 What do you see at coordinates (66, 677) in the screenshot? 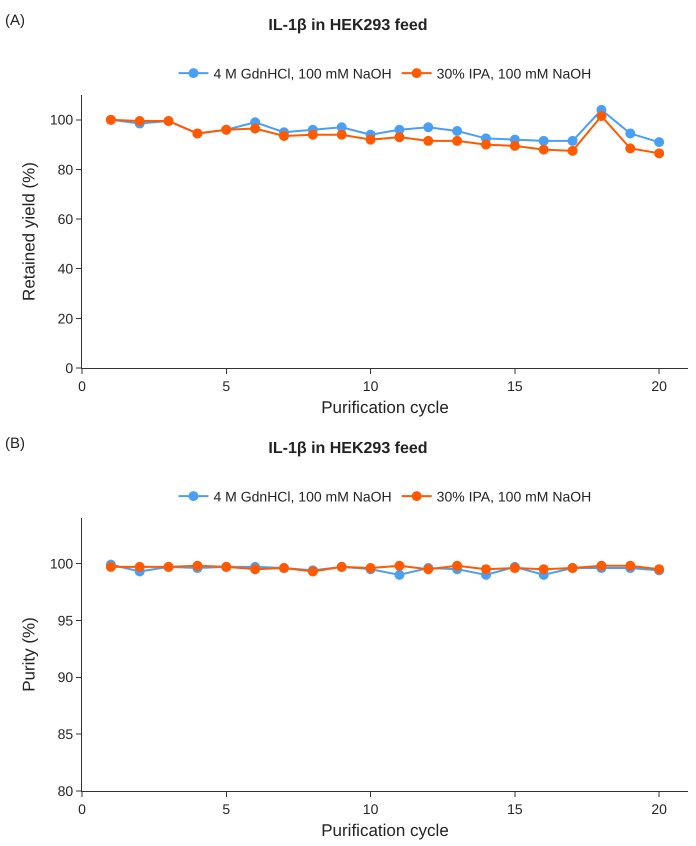
I see `y-tick-label: 90` at bounding box center [66, 677].